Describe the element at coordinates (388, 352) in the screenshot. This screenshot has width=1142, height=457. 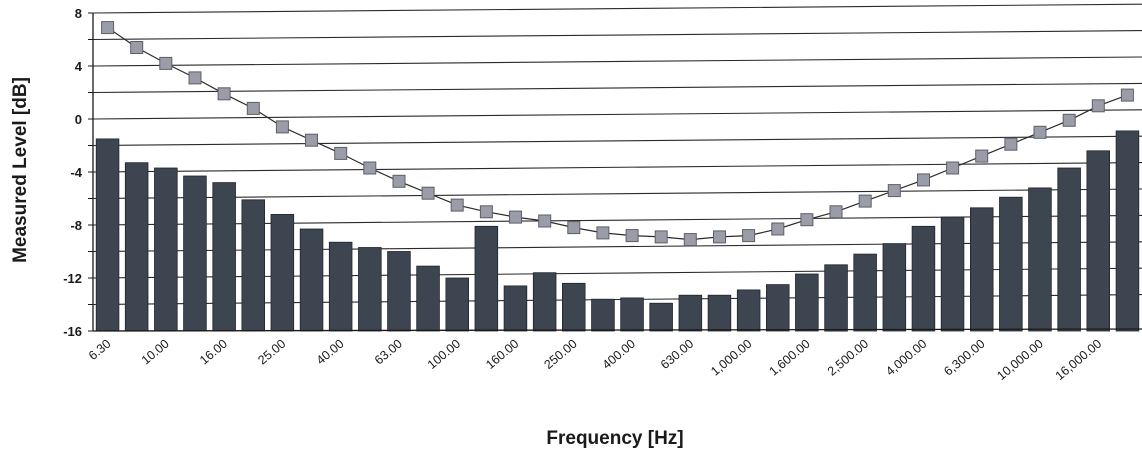
I see `x-tick-label: 63.00` at that location.